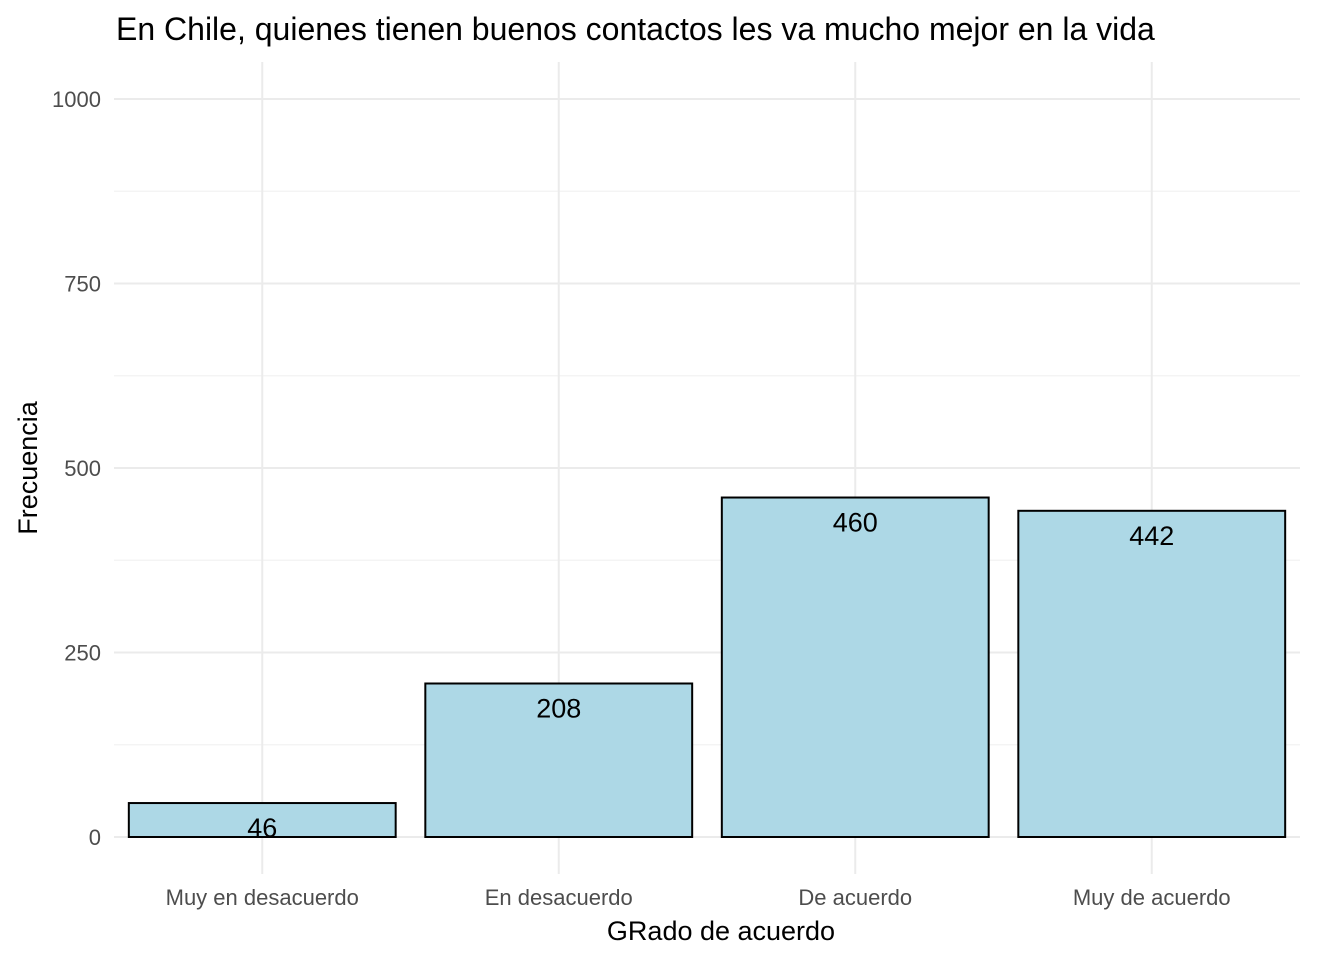  What do you see at coordinates (1152, 897) in the screenshot?
I see `x-tick-label: Muy de acuerdo` at bounding box center [1152, 897].